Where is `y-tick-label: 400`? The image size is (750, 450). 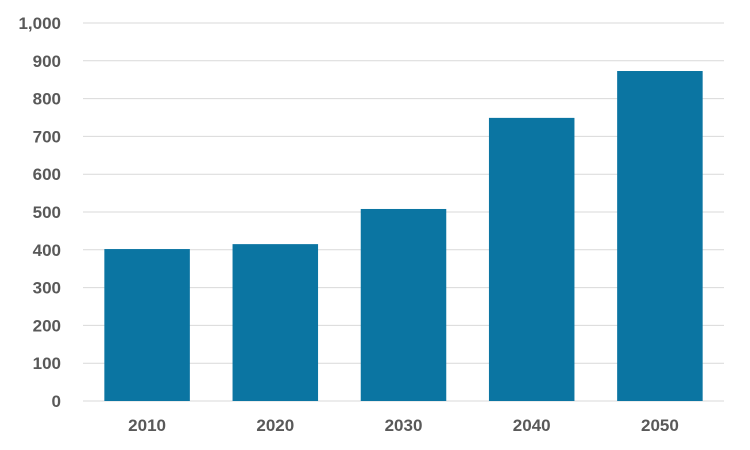 y-tick-label: 400 is located at coordinates (47, 250).